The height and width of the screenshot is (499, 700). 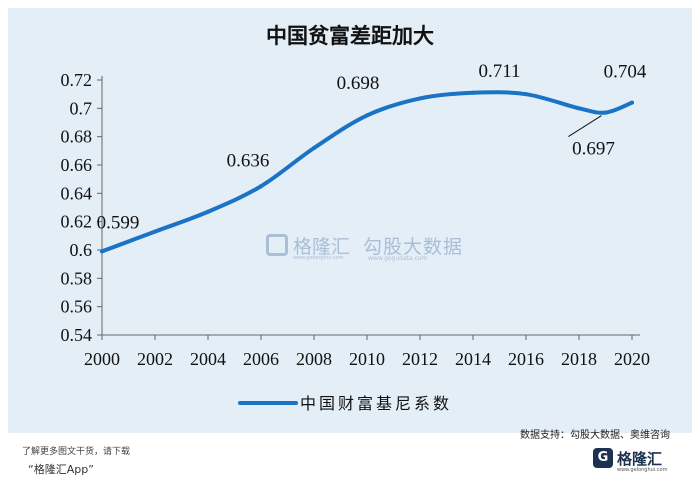 What do you see at coordinates (595, 435) in the screenshot?
I see `source-note: 数据支持：勾股大数据、奥维咨询` at bounding box center [595, 435].